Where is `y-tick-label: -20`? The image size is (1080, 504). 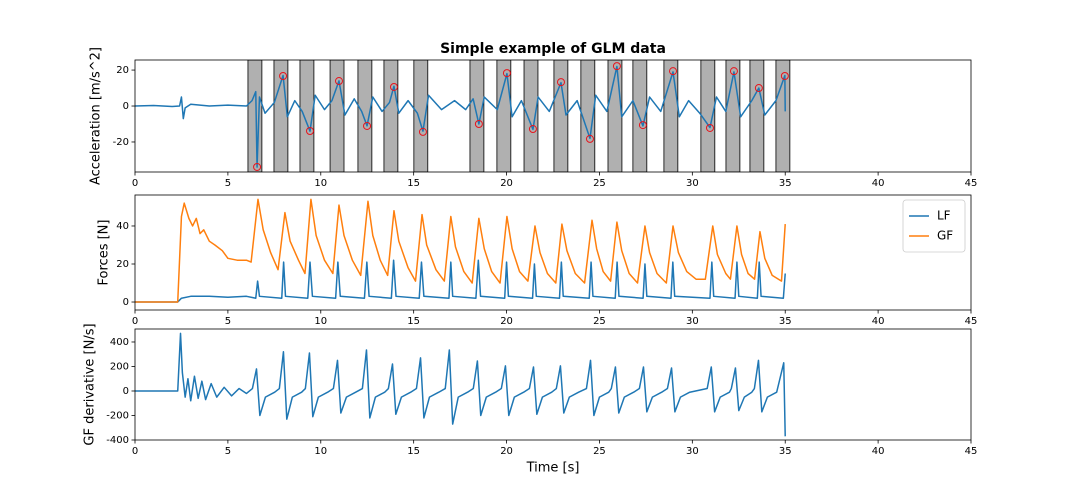 y-tick-label: -20 is located at coordinates (121, 142).